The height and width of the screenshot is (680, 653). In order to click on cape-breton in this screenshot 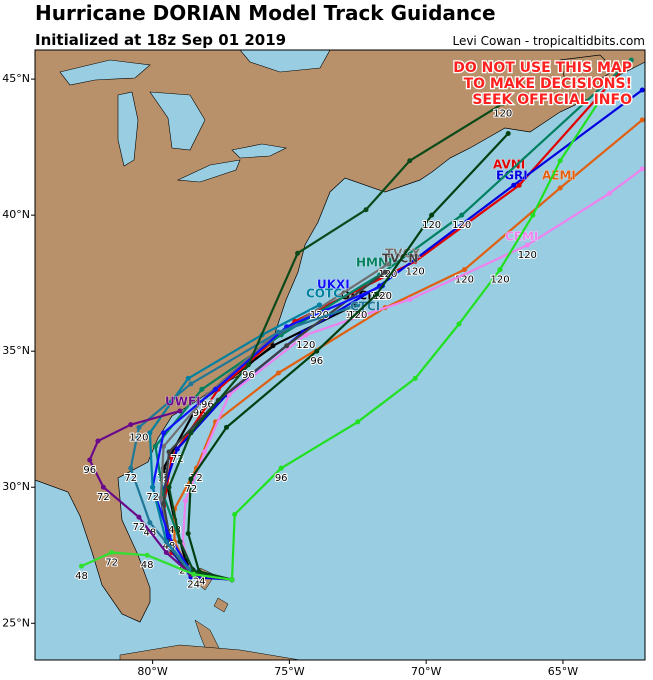, I will do `click(587, 70)`.